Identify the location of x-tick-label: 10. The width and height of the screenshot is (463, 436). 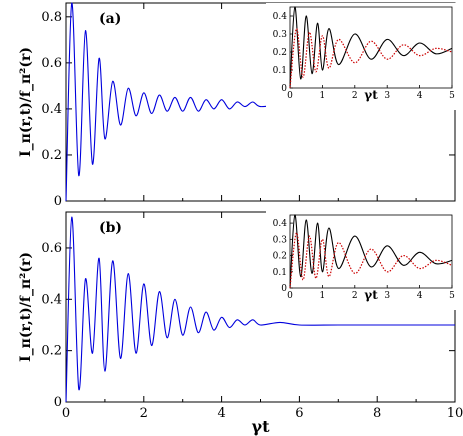
(455, 413).